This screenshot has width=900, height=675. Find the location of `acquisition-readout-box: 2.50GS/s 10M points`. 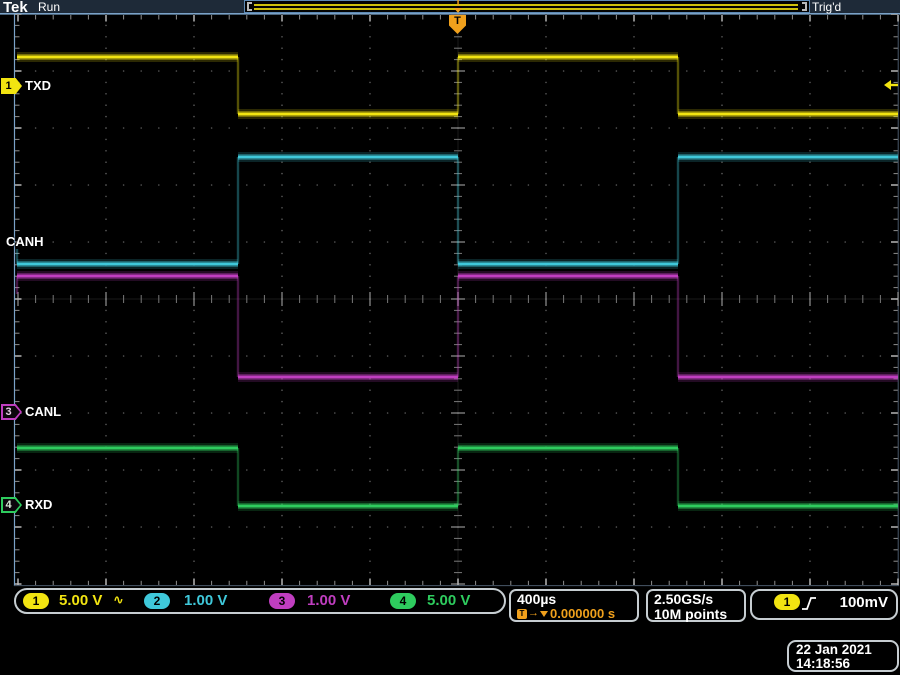

acquisition-readout-box: 2.50GS/s 10M points is located at coordinates (696, 605).